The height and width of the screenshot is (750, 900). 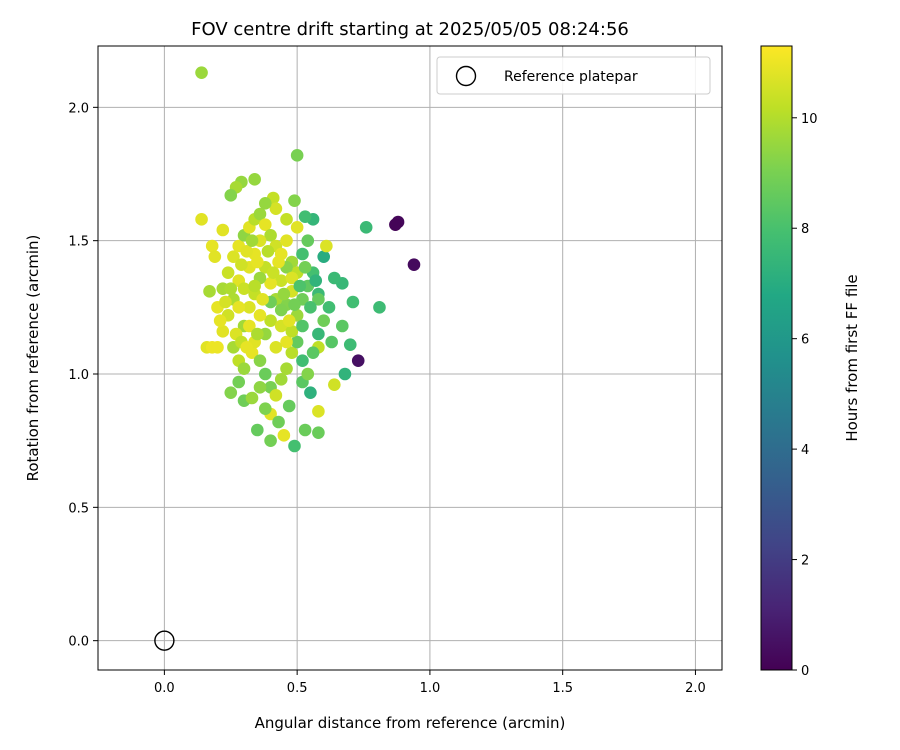 What do you see at coordinates (78, 242) in the screenshot?
I see `y-tick-label: 1.5` at bounding box center [78, 242].